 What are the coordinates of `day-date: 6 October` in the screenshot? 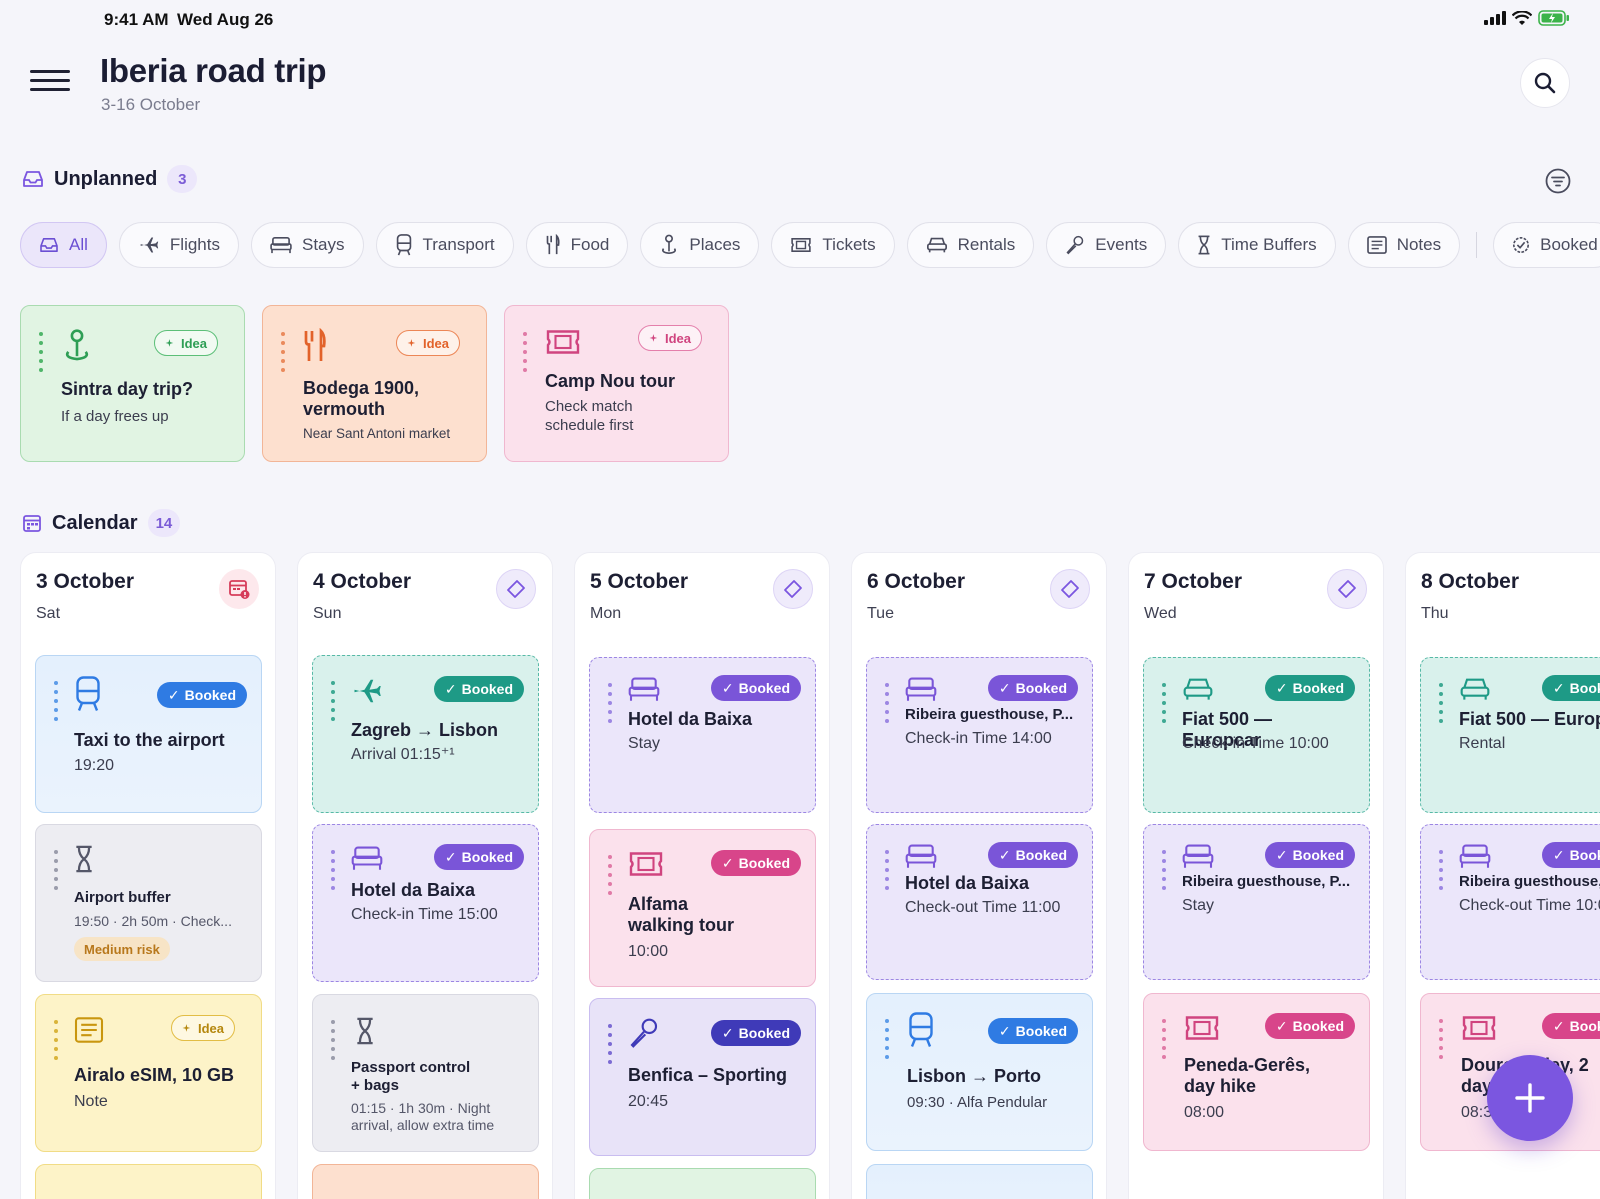 It's located at (916, 581).